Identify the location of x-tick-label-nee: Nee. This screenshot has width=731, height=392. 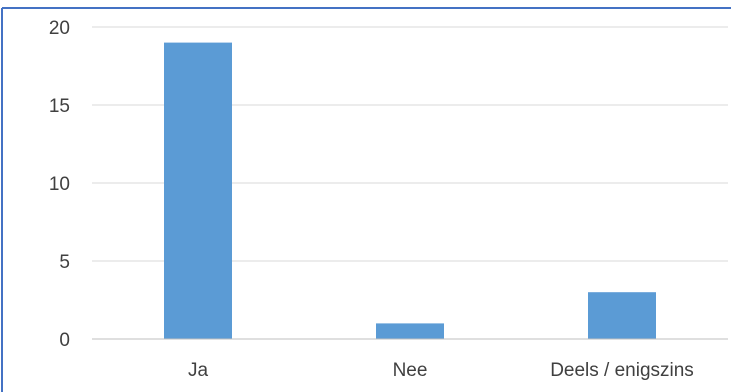
(410, 370).